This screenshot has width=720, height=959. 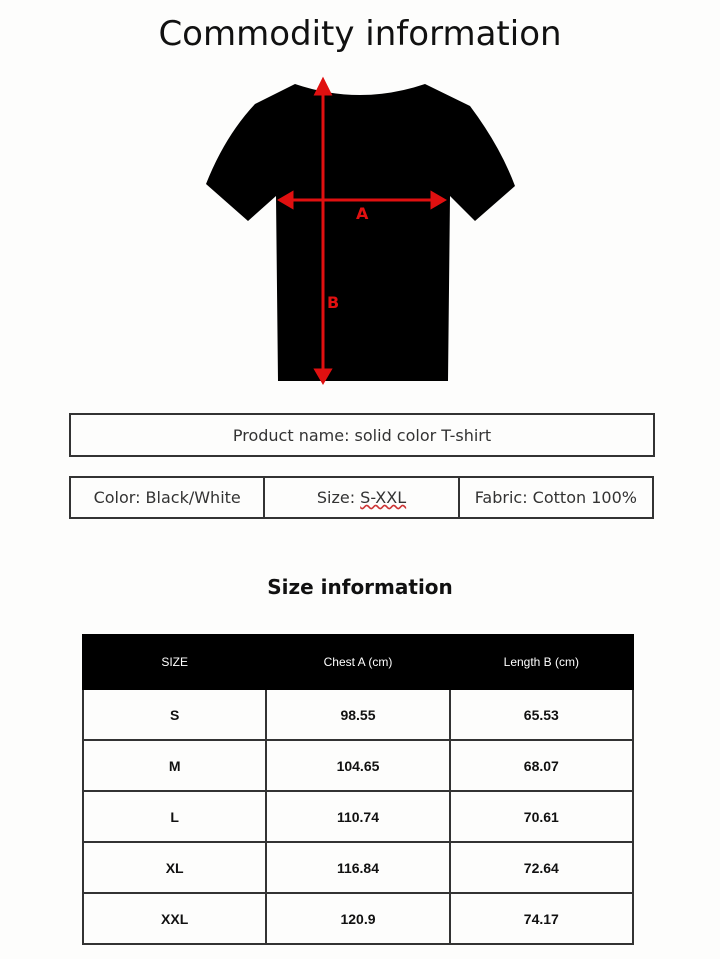 What do you see at coordinates (358, 662) in the screenshot?
I see `header-chest: Chest A (cm)` at bounding box center [358, 662].